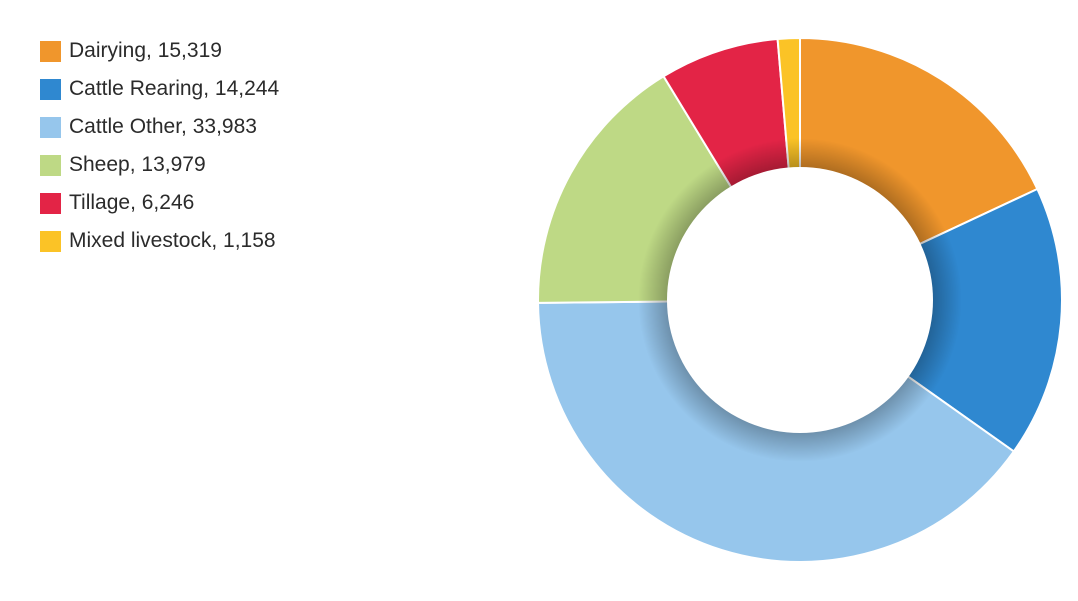 This screenshot has width=1078, height=601. I want to click on legend-item-cattle-other: Cattle Other, 33,983, so click(159, 127).